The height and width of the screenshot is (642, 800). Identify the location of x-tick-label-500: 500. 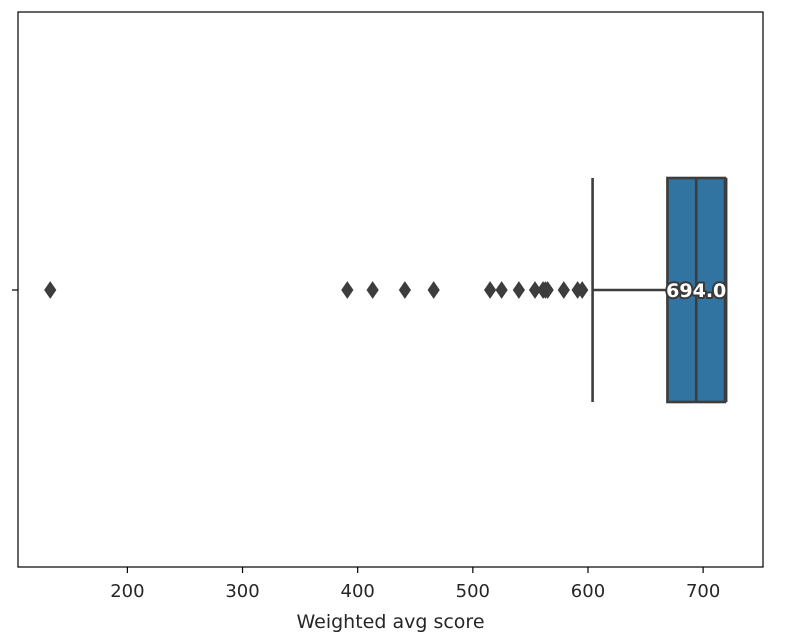
(473, 591).